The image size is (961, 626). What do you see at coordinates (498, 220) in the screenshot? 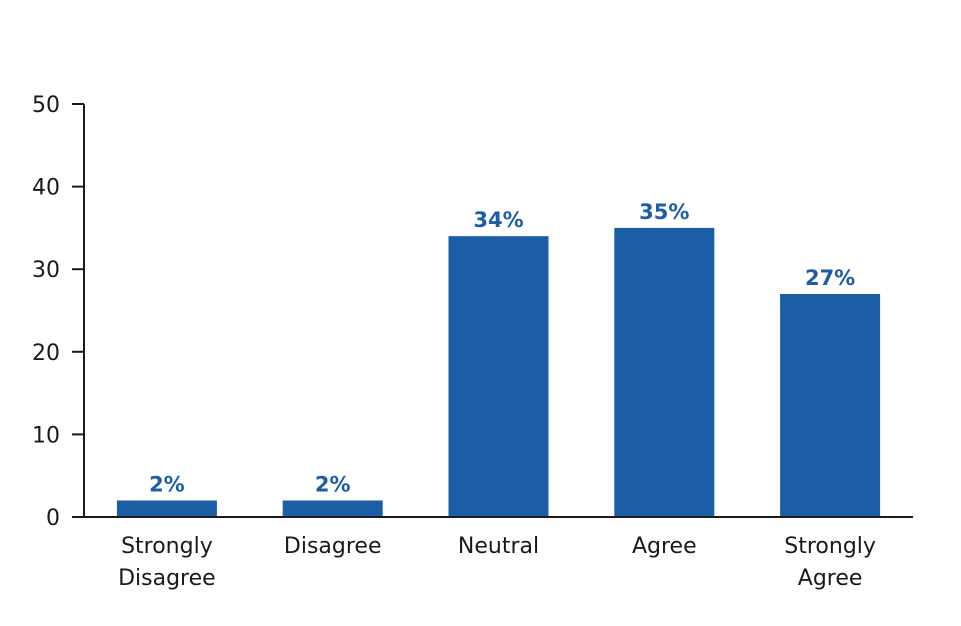
I see `data-label: 34%` at bounding box center [498, 220].